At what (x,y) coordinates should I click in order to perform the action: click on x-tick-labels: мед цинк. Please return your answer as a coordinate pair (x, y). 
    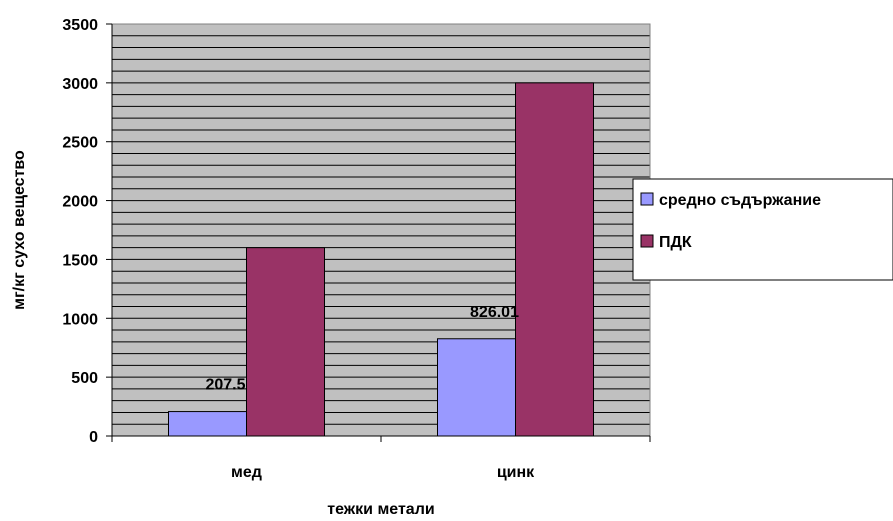
    Looking at the image, I should click on (383, 472).